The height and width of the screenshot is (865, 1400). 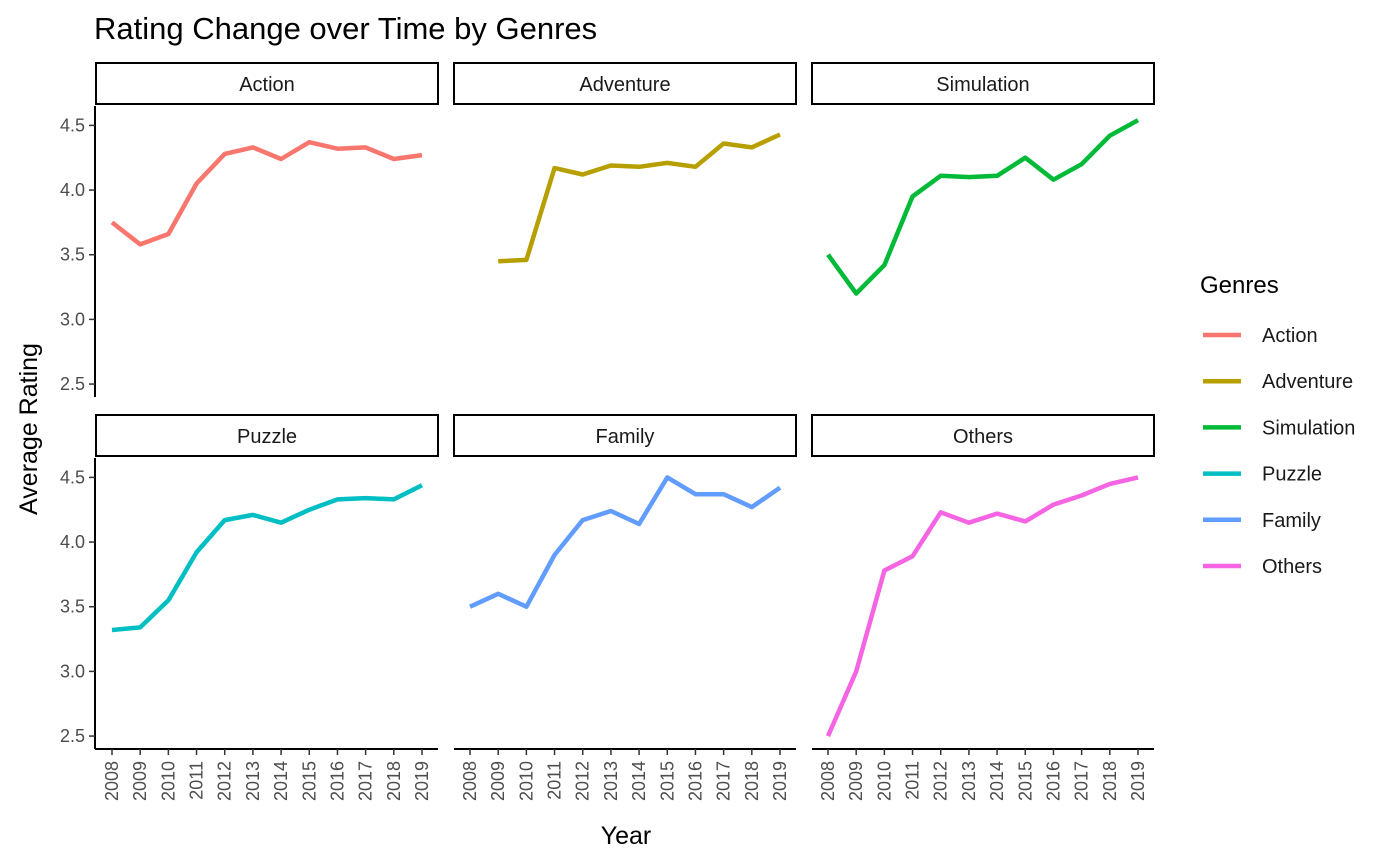 I want to click on chart-title: Rating Change over Time by Genres, so click(x=345, y=28).